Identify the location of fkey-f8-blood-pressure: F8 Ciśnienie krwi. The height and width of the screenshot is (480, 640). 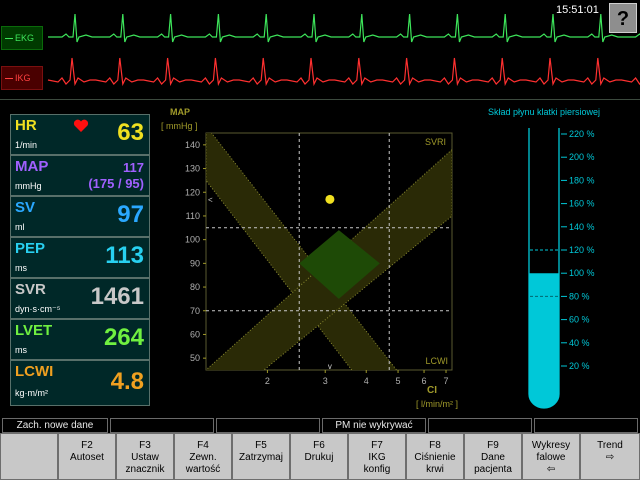
(435, 456).